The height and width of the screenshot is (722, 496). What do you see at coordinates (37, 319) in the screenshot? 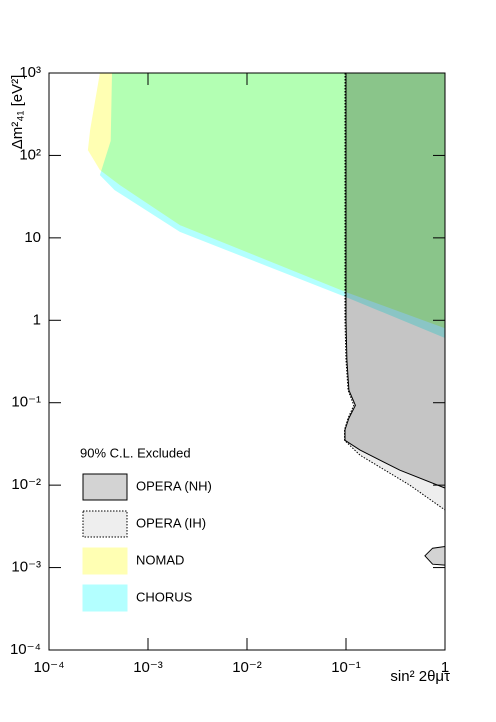
I see `y-tick-label: 1` at bounding box center [37, 319].